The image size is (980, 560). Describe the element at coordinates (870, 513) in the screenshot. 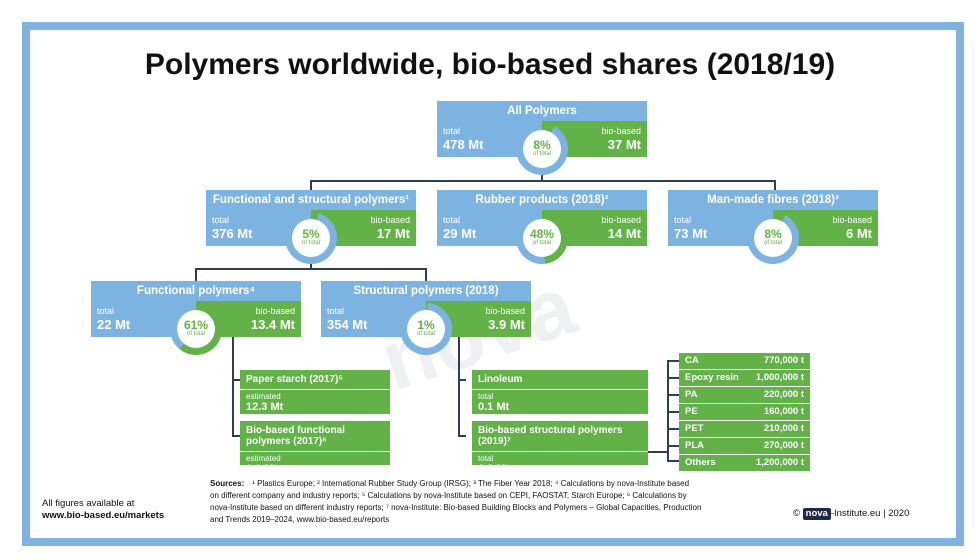

I see `brand-text: -Institute.eu | 2020` at that location.